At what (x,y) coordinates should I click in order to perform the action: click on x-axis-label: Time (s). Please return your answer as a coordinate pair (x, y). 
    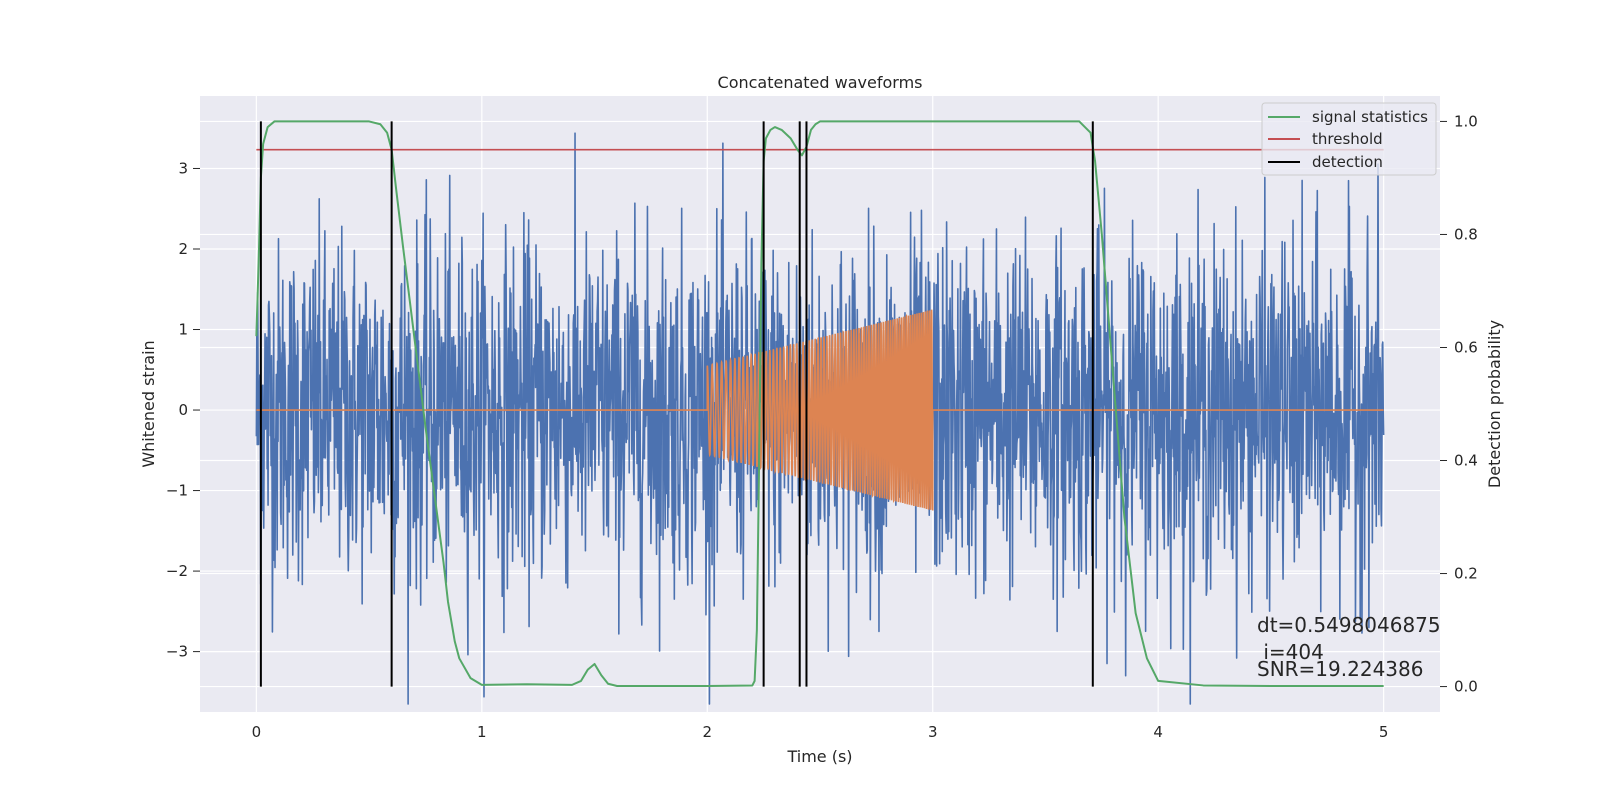
    Looking at the image, I should click on (819, 756).